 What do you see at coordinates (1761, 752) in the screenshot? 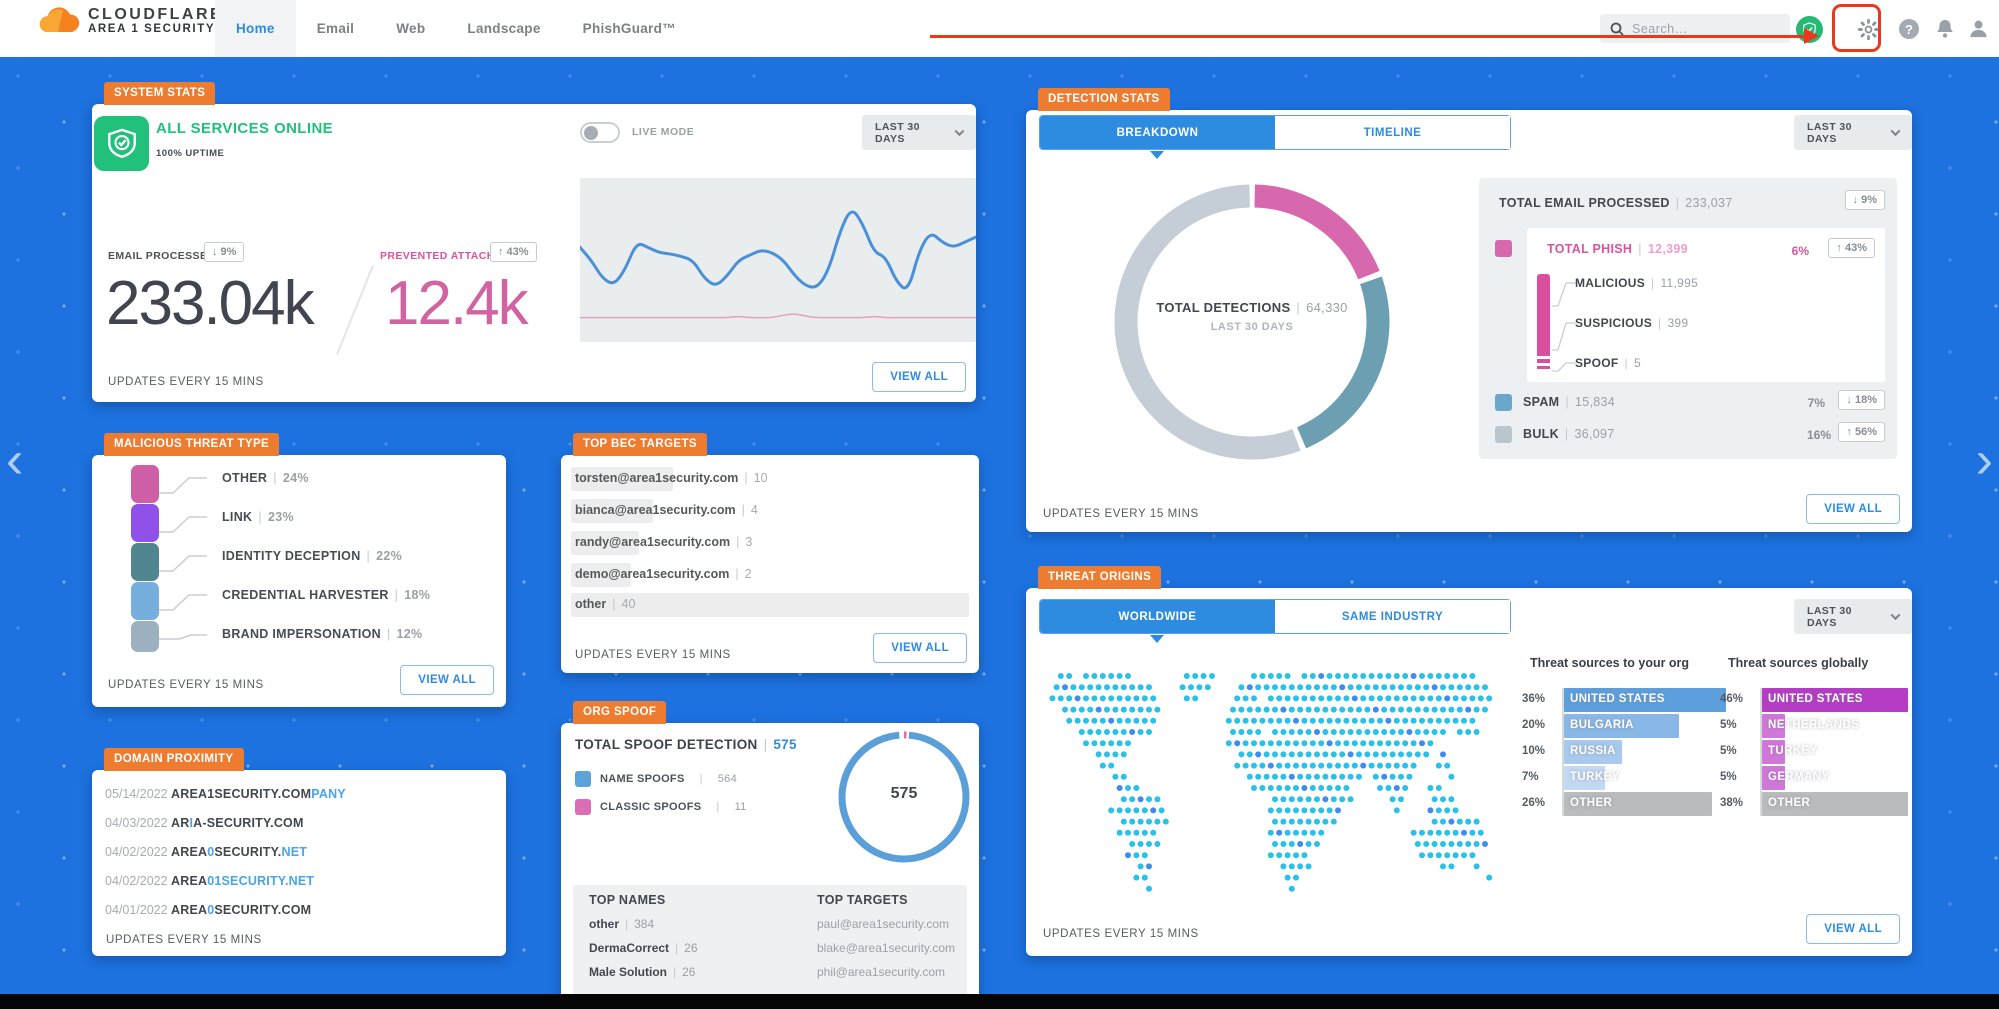
I see `global-bars-axis` at bounding box center [1761, 752].